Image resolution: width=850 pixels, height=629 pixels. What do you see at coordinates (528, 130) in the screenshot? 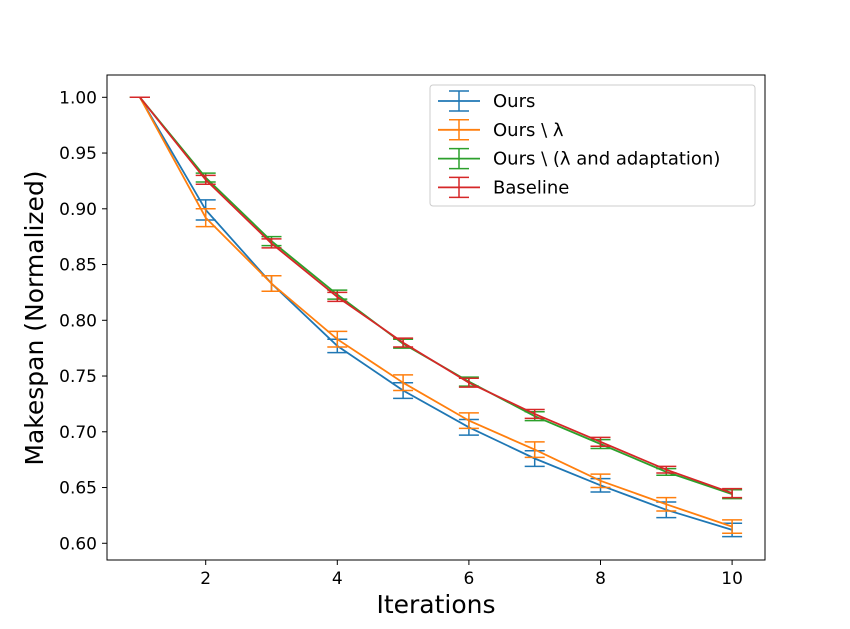
I see `legend-label: Ours \ λ` at bounding box center [528, 130].